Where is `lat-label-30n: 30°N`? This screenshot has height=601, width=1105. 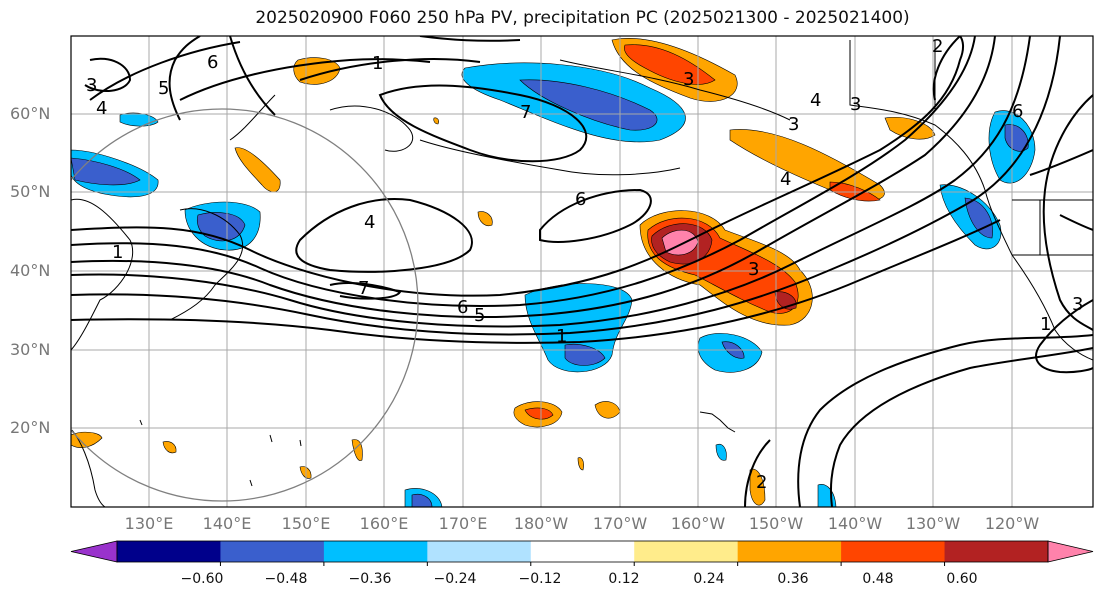 lat-label-30n: 30°N is located at coordinates (30, 349).